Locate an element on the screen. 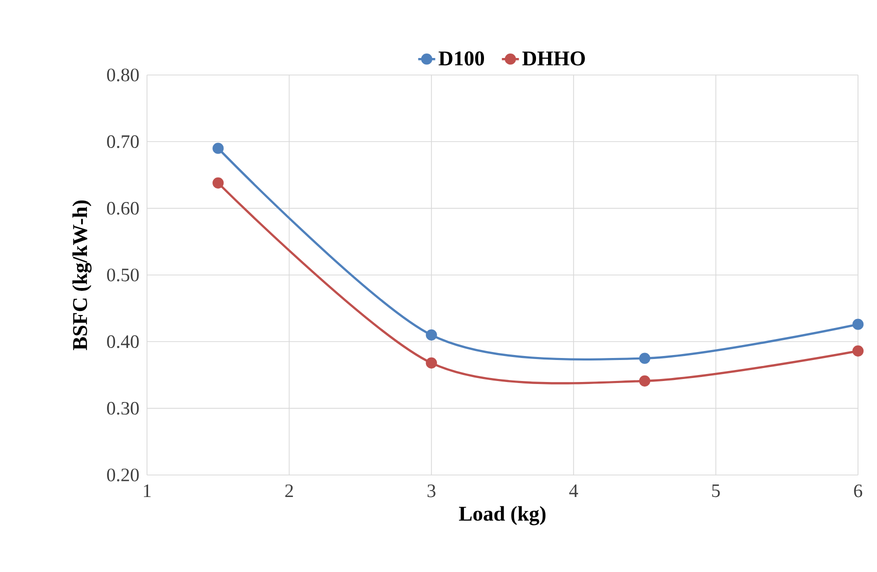 This screenshot has height=572, width=877. legend-label: D100 is located at coordinates (461, 58).